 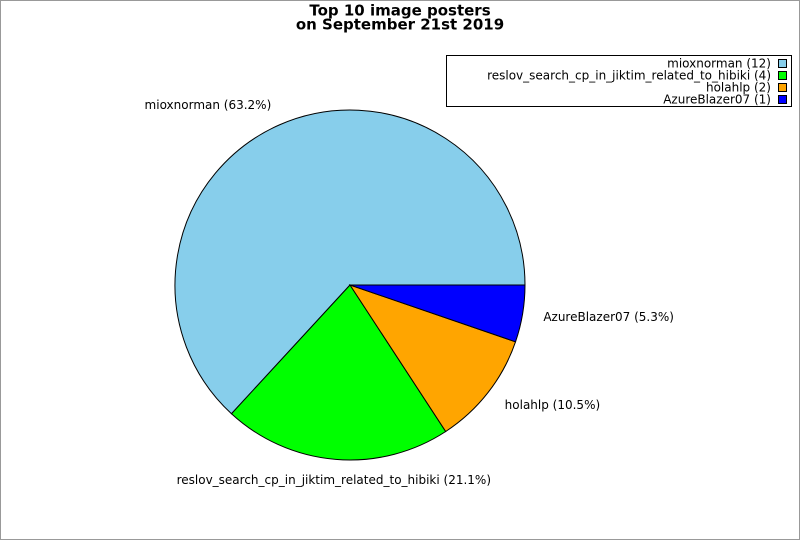 What do you see at coordinates (738, 88) in the screenshot?
I see `legend-label: holahlp (2)` at bounding box center [738, 88].